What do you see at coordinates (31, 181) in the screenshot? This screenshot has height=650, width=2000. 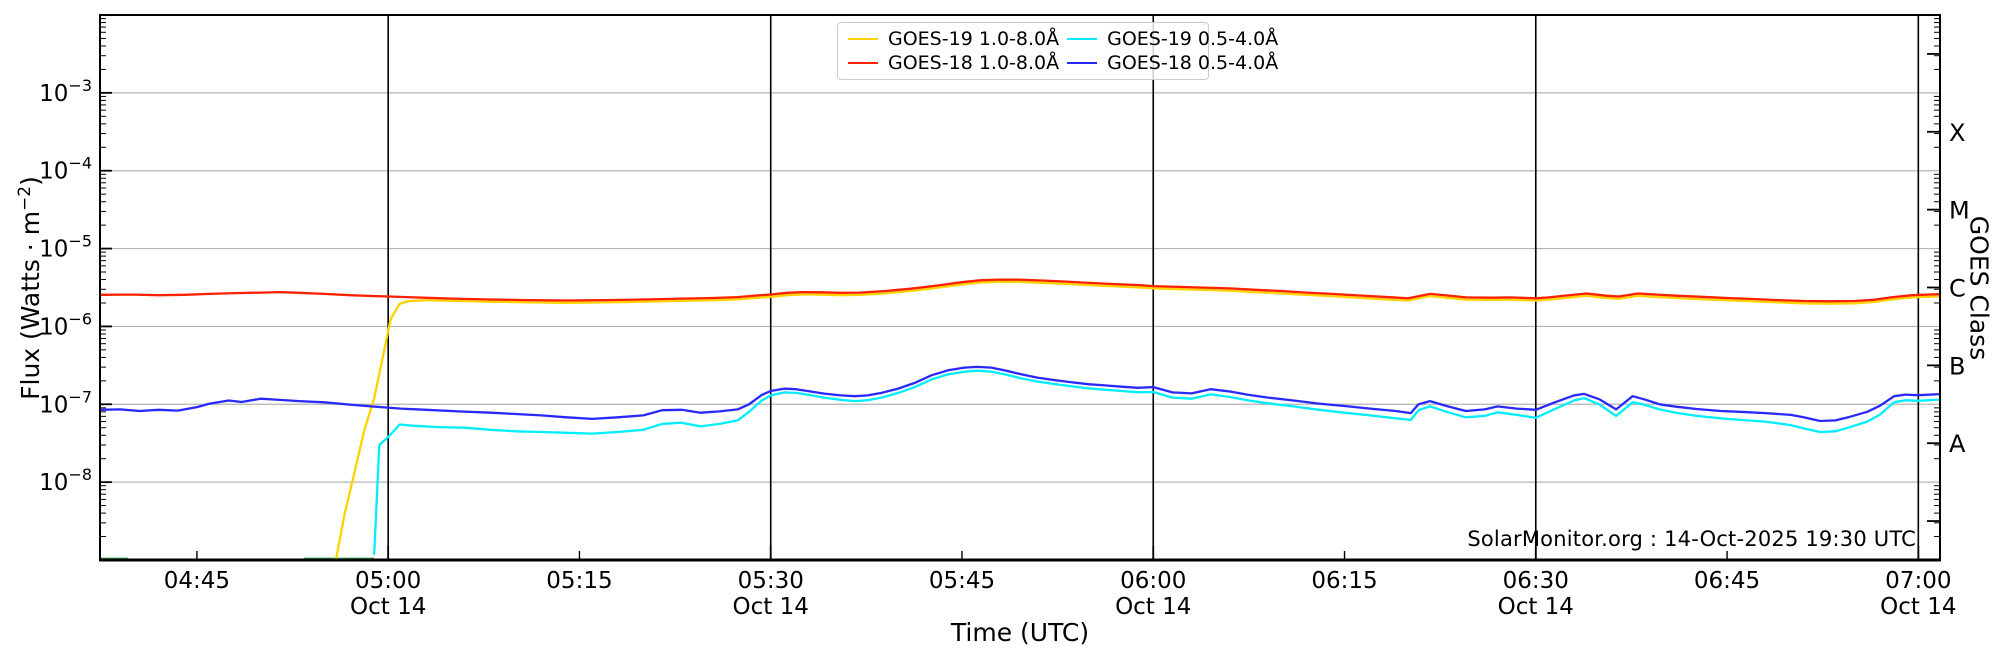 I see `y-axis-title-post: )` at bounding box center [31, 181].